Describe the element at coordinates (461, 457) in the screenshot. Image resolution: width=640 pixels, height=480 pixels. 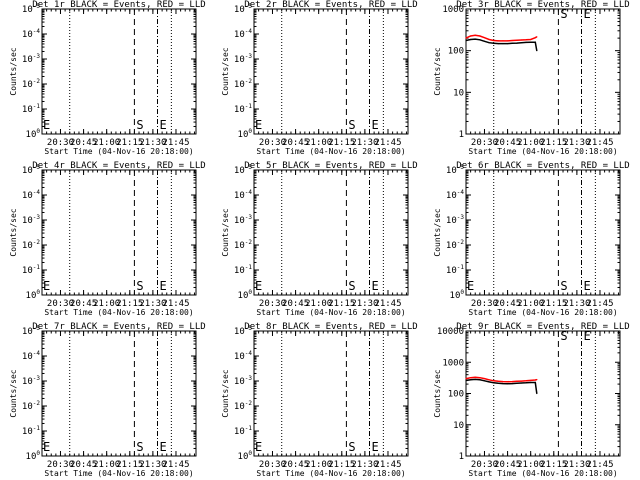
I see `y-tick-label: 1` at that location.